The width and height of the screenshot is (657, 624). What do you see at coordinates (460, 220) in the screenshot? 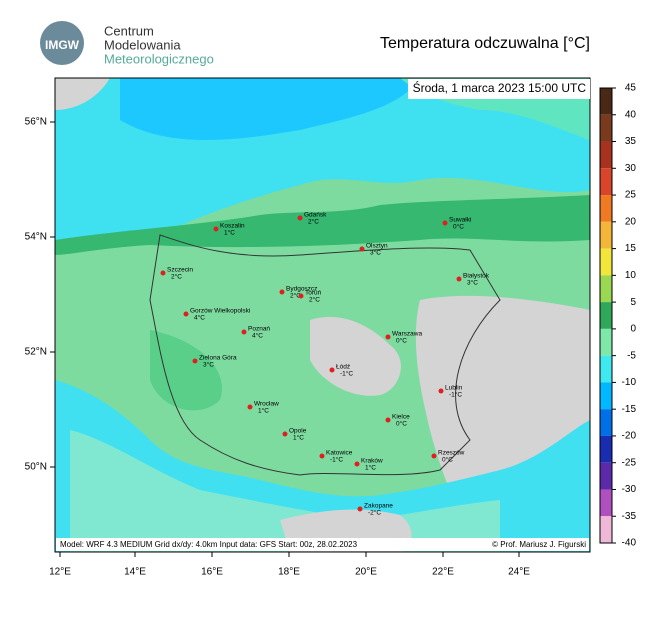
I see `city-name: Suwałki` at bounding box center [460, 220].